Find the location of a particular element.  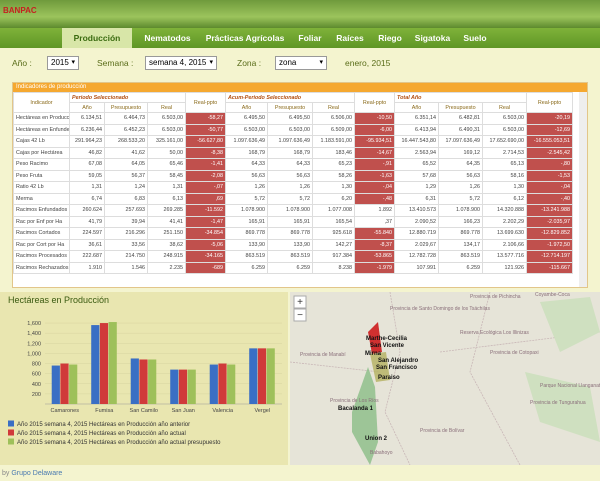

cell: -2.035,97 is located at coordinates (550, 221).